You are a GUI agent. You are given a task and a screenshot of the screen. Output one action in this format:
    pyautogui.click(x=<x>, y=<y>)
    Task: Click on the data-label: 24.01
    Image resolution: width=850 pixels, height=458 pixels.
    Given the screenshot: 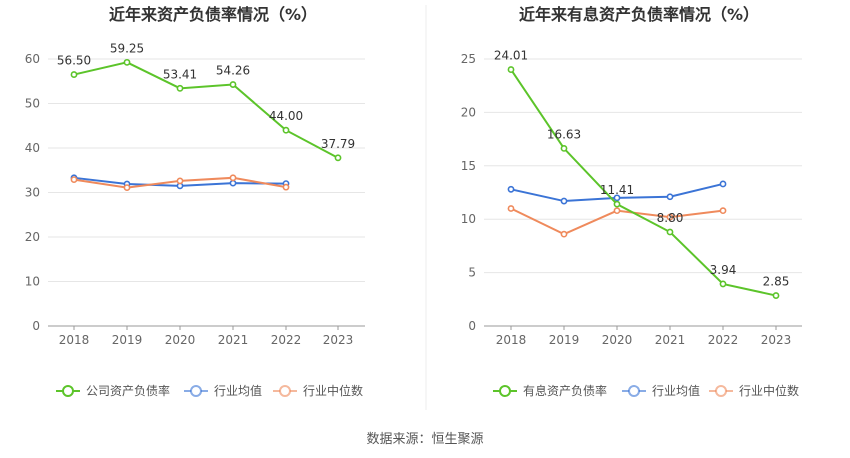 What is the action you would take?
    pyautogui.click(x=511, y=56)
    